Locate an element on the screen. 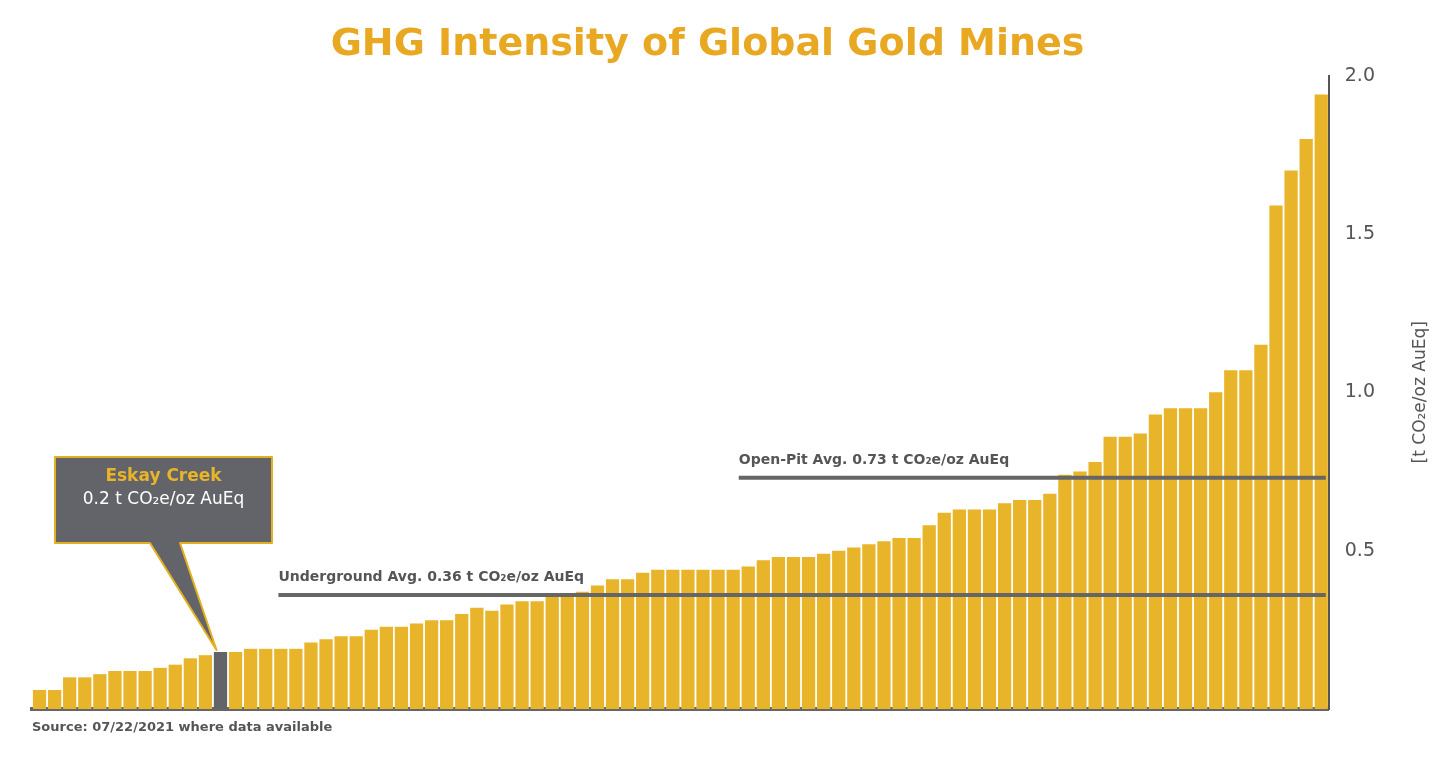 This screenshot has height=765, width=1451. y-axis-title: [t CO₂e/oz AuEq] is located at coordinates (1419, 392).